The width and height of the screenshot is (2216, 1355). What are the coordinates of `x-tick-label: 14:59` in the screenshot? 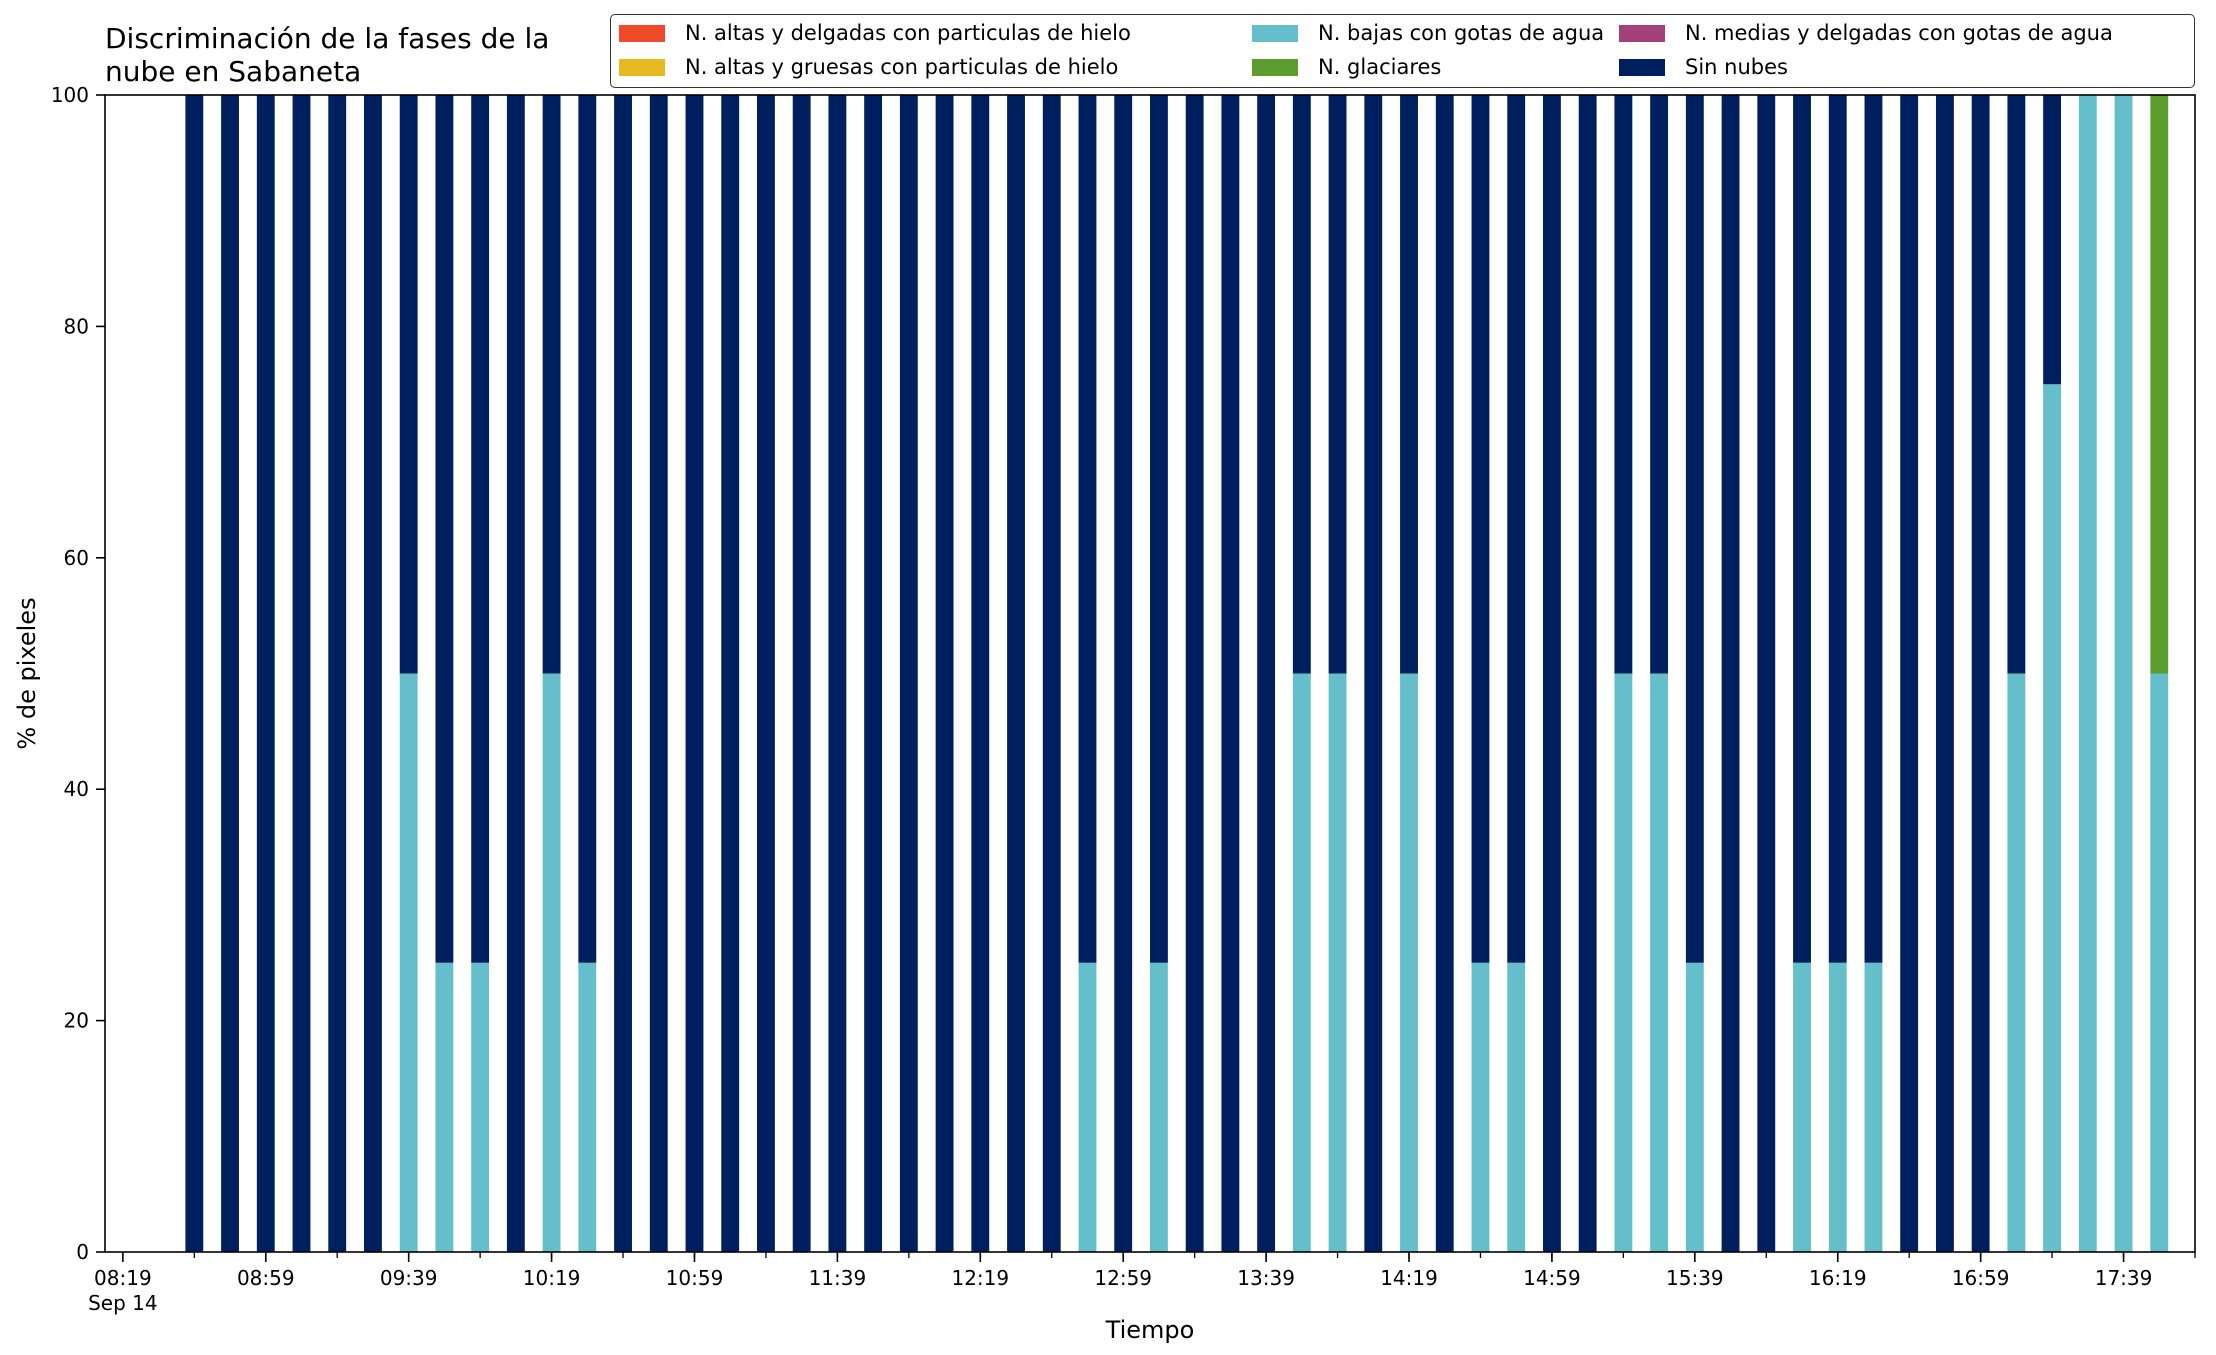 It's located at (1552, 1278).